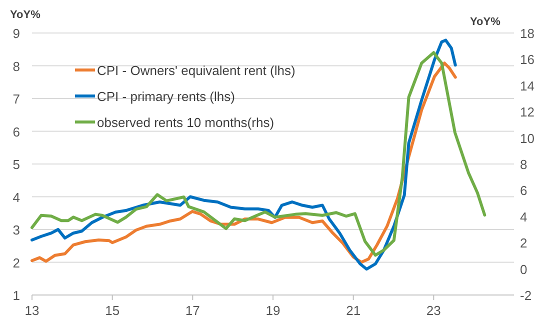  I want to click on y-tick-label: 8, so click(16, 66).